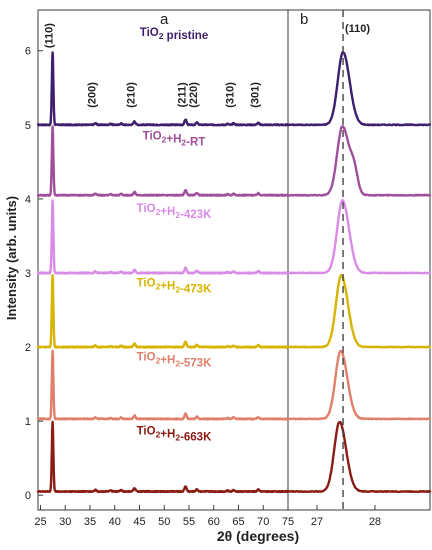 Image resolution: width=432 pixels, height=550 pixels. I want to click on x-tick-label: 75, so click(288, 522).